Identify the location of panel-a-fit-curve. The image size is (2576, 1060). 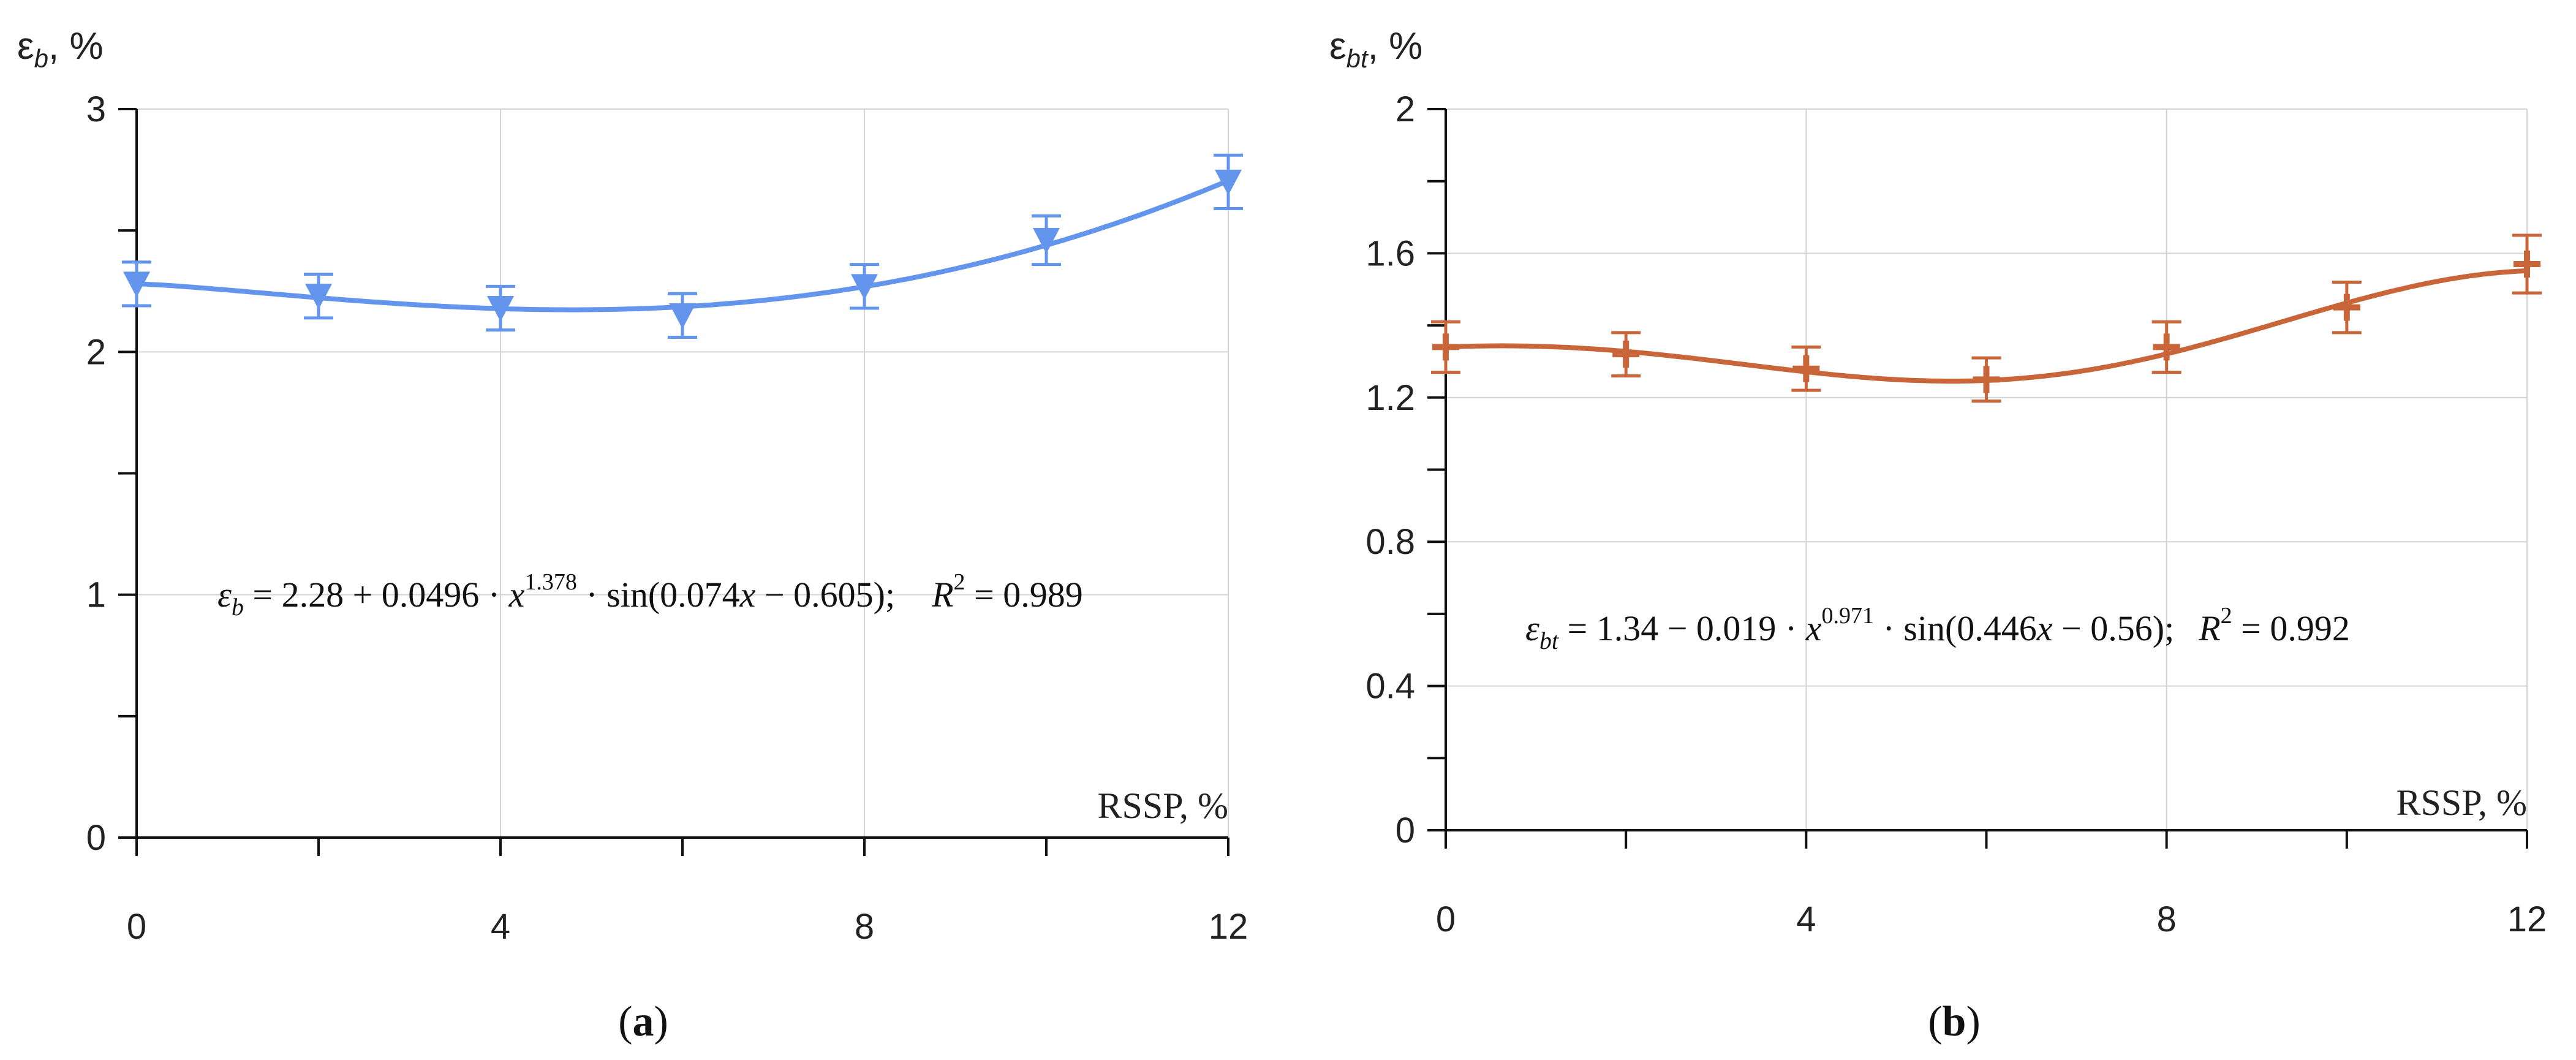
(682, 245).